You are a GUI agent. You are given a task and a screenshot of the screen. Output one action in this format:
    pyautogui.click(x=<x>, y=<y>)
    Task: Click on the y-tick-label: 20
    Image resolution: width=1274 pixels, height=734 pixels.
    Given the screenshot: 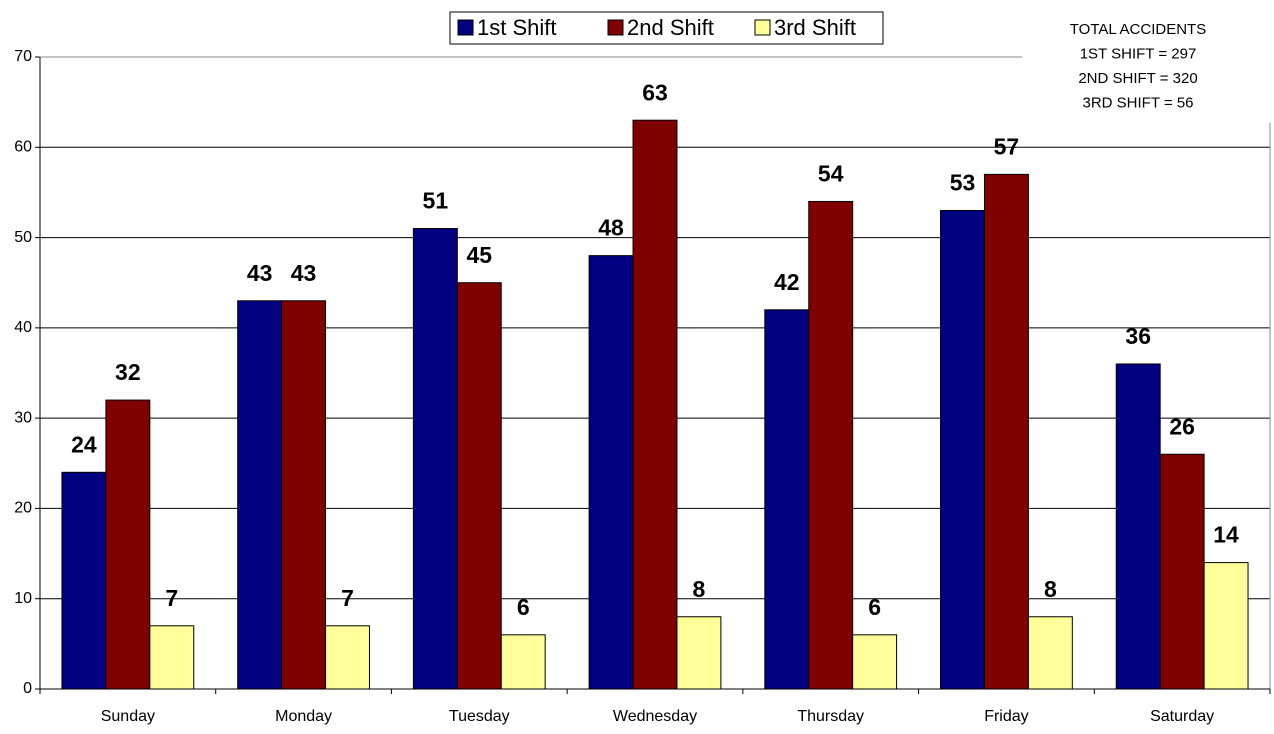 What is the action you would take?
    pyautogui.click(x=23, y=508)
    